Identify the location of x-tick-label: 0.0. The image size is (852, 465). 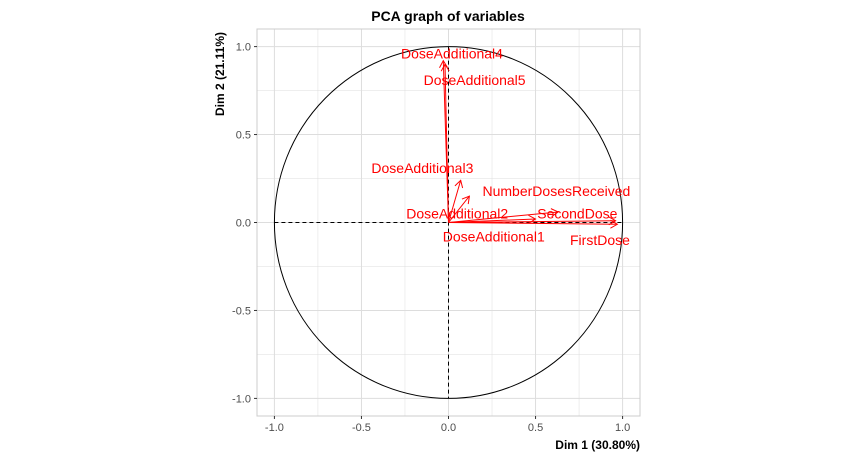
(448, 428).